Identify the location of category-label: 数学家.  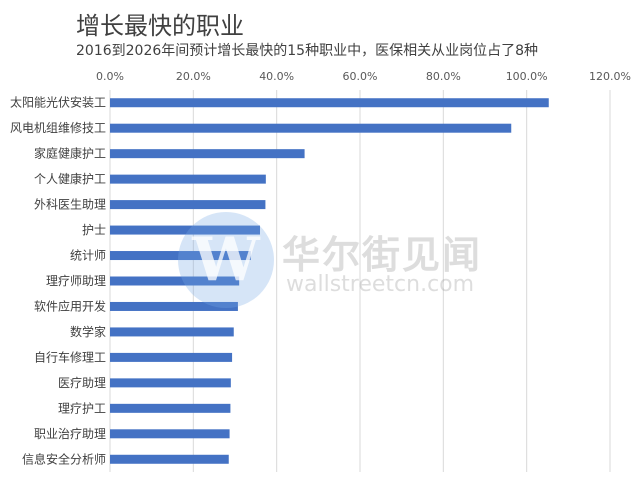
(88, 331).